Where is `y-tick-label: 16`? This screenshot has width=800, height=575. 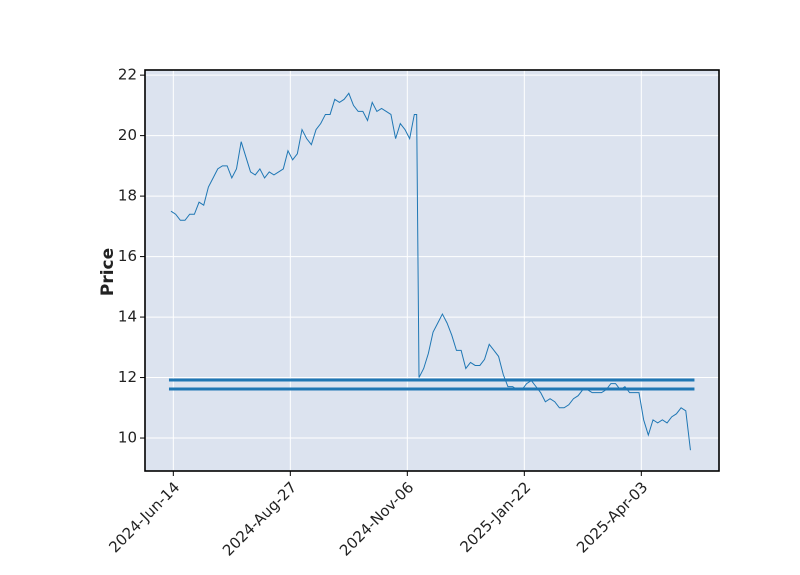
y-tick-label: 16 is located at coordinates (127, 256).